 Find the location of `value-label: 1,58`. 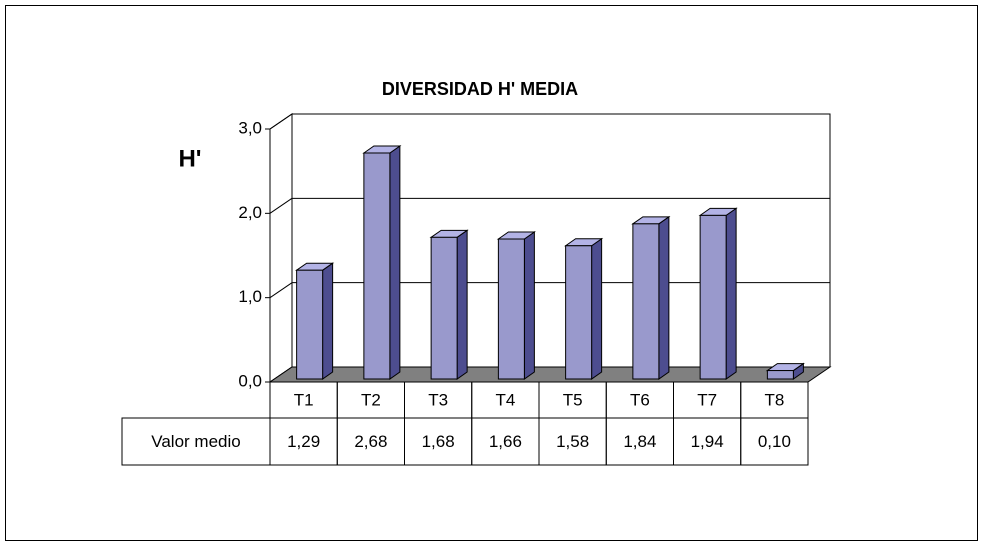

value-label: 1,58 is located at coordinates (572, 441).